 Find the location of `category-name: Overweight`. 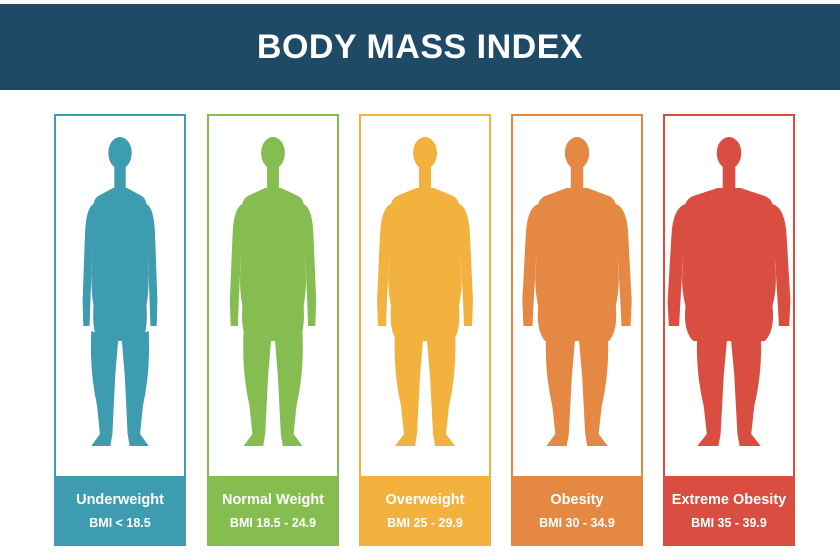

category-name: Overweight is located at coordinates (425, 500).